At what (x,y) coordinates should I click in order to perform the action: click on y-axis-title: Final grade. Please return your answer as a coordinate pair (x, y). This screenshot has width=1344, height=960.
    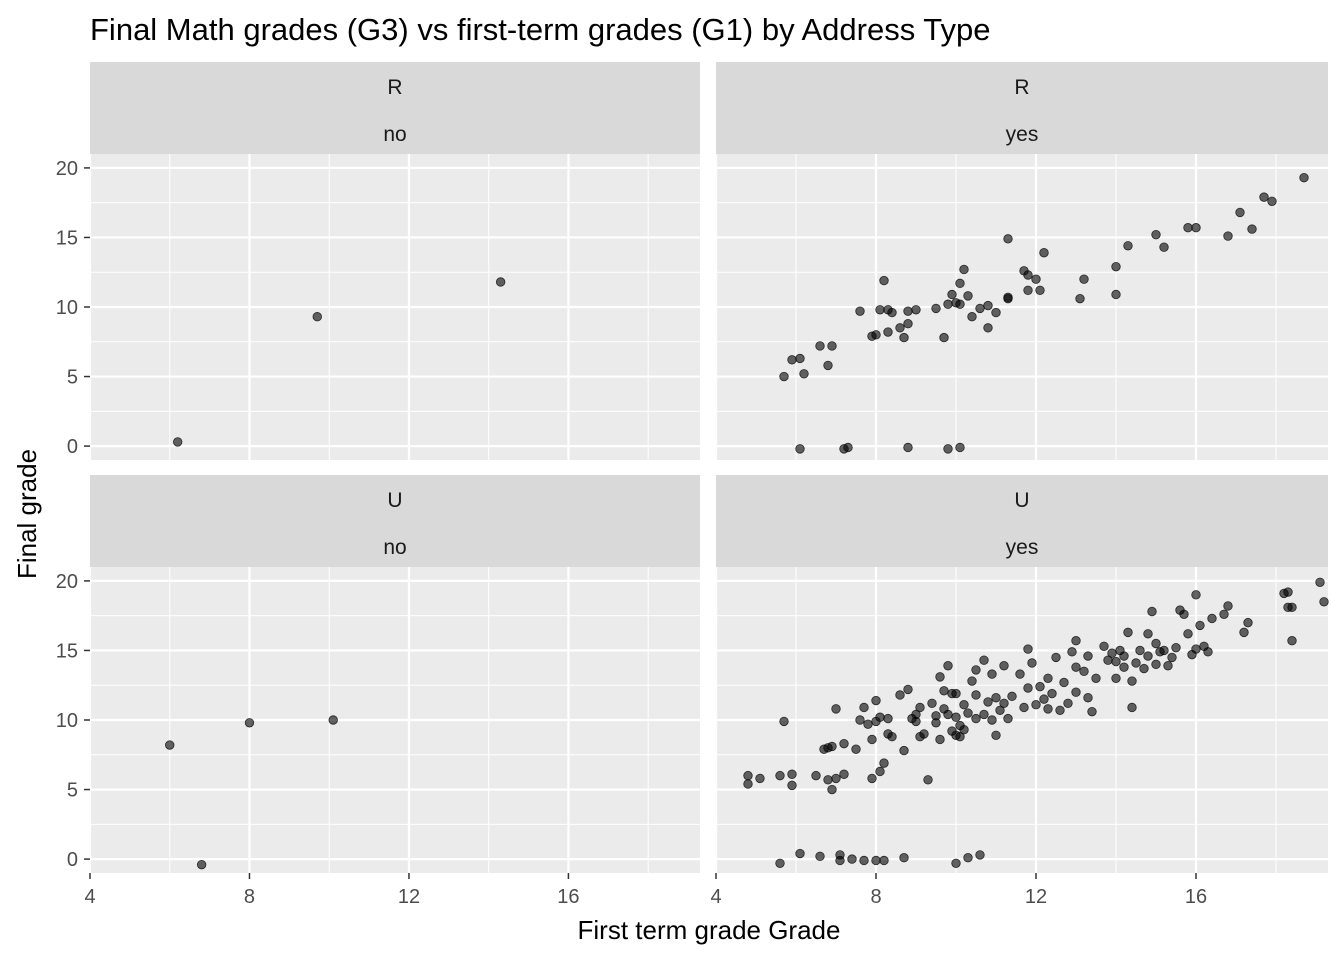
    Looking at the image, I should click on (27, 514).